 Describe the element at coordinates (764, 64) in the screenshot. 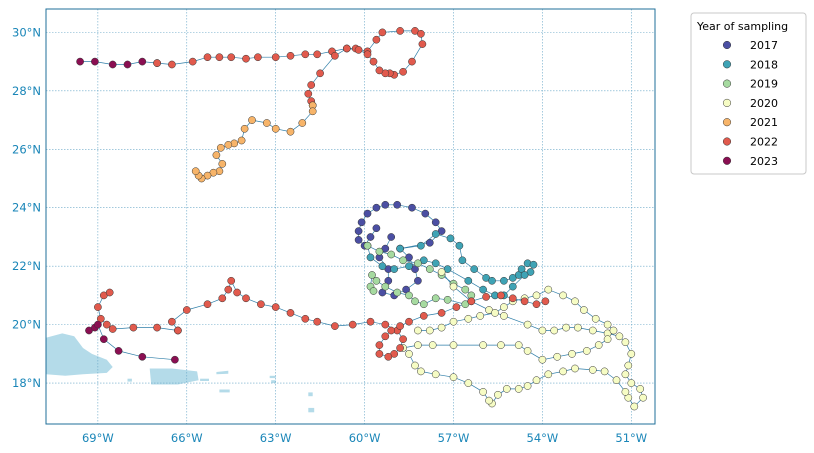

I see `legend-label: 2018` at that location.